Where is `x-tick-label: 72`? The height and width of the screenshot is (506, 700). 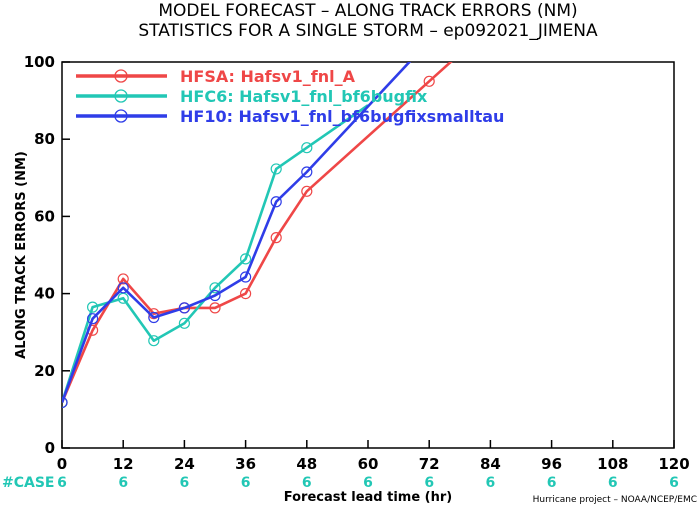
x-tick-label: 72 is located at coordinates (429, 464).